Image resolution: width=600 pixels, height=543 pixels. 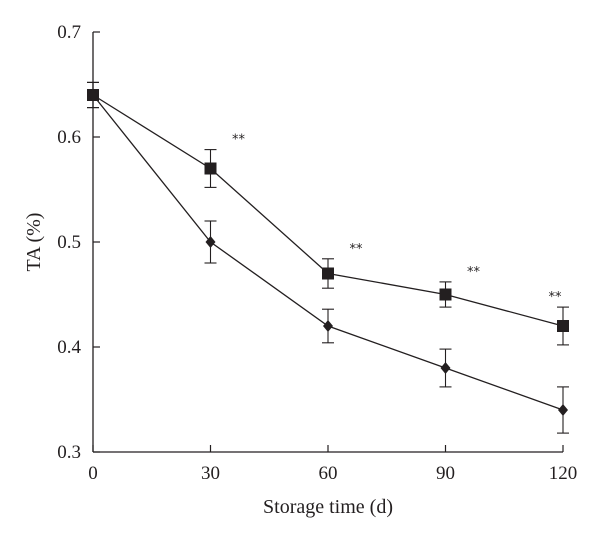 I want to click on x-tick-label: 120, so click(x=563, y=473).